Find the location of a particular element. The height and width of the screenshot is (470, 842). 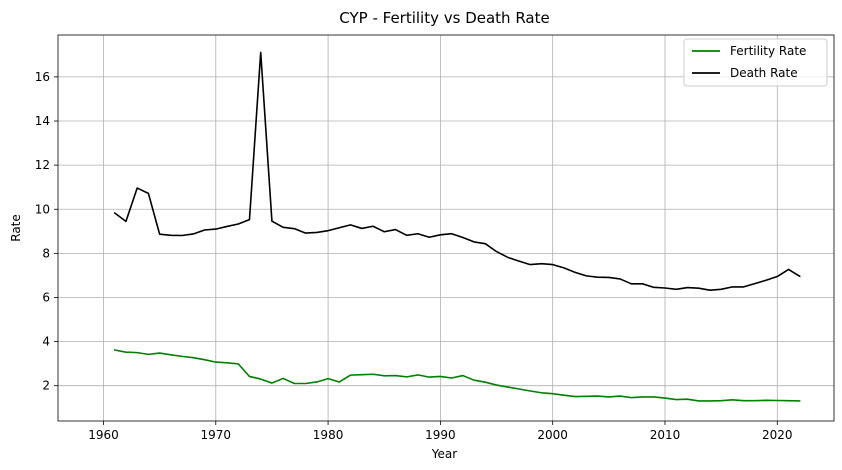

x-tick-label: 1990 is located at coordinates (440, 435).